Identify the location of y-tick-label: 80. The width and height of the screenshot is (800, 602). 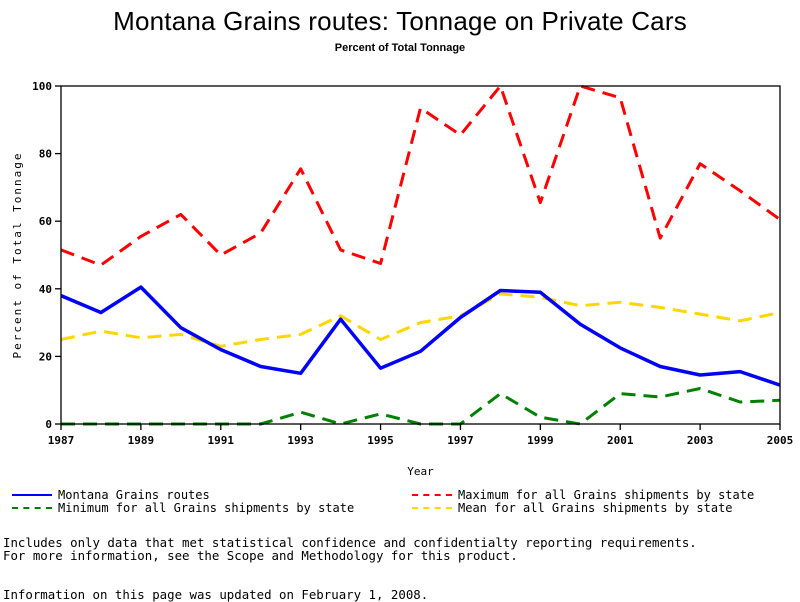
(45, 154).